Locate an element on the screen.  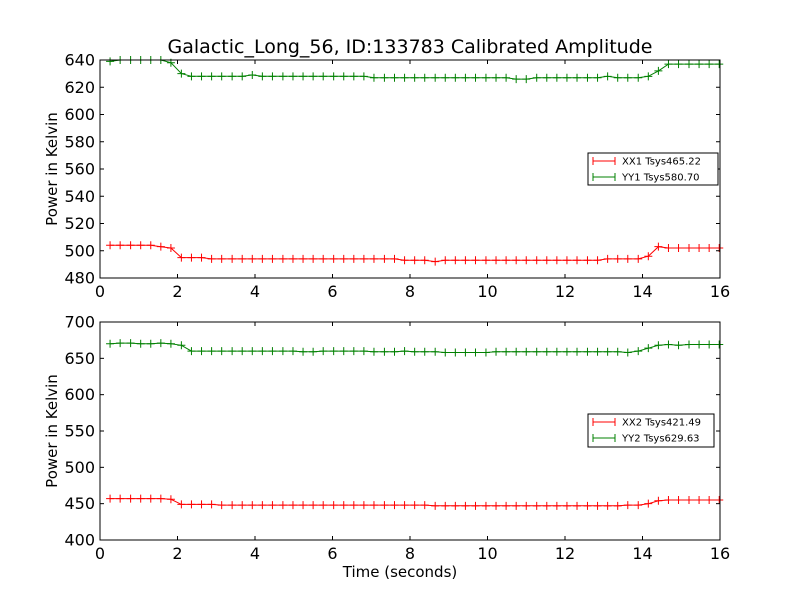
x-tick-label: 2 is located at coordinates (177, 291).